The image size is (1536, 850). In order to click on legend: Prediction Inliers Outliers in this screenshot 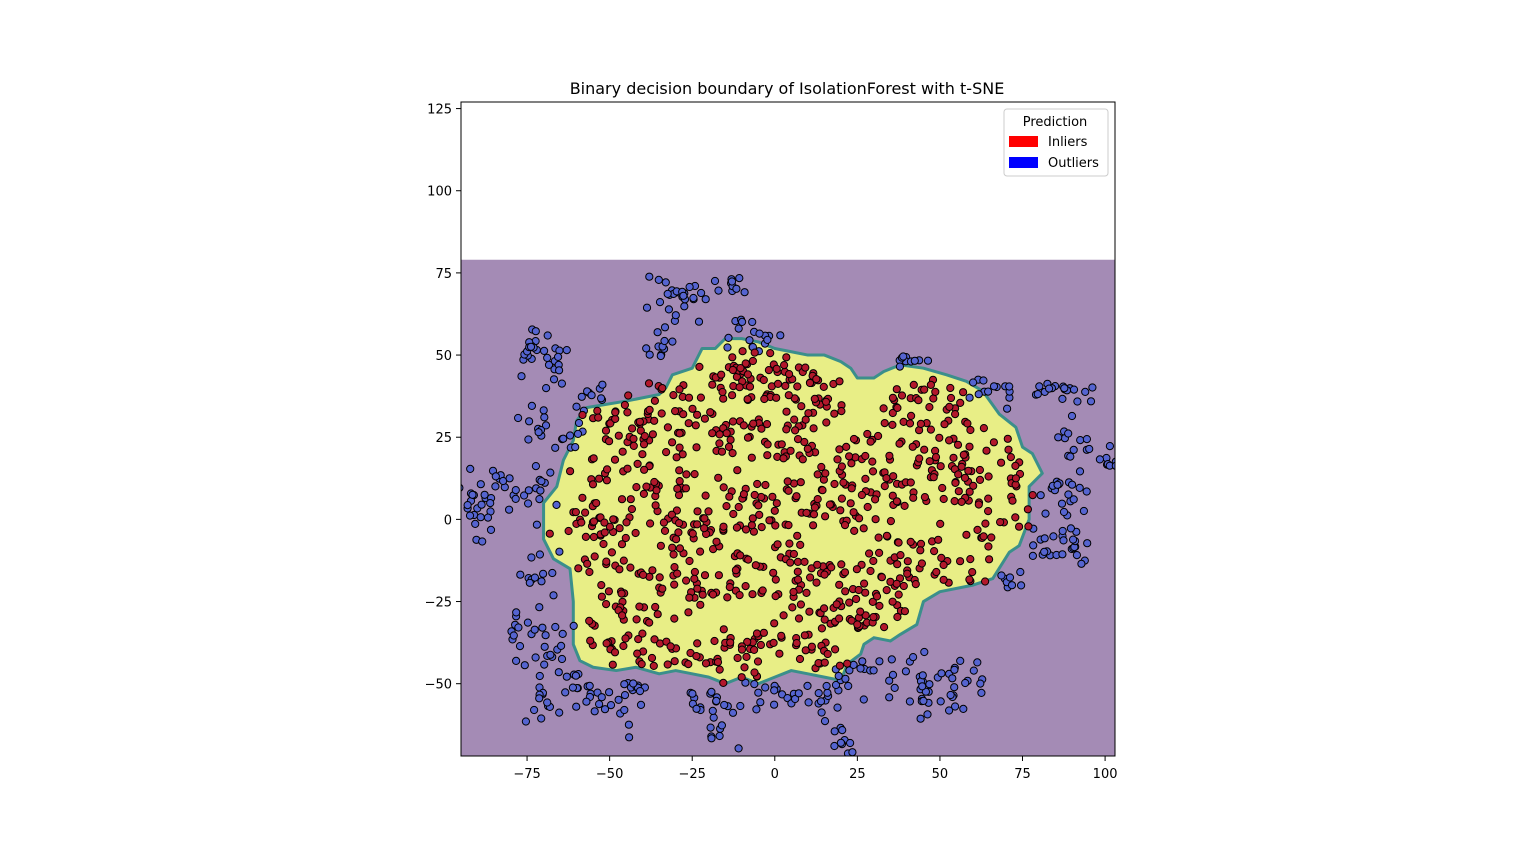, I will do `click(1056, 142)`.